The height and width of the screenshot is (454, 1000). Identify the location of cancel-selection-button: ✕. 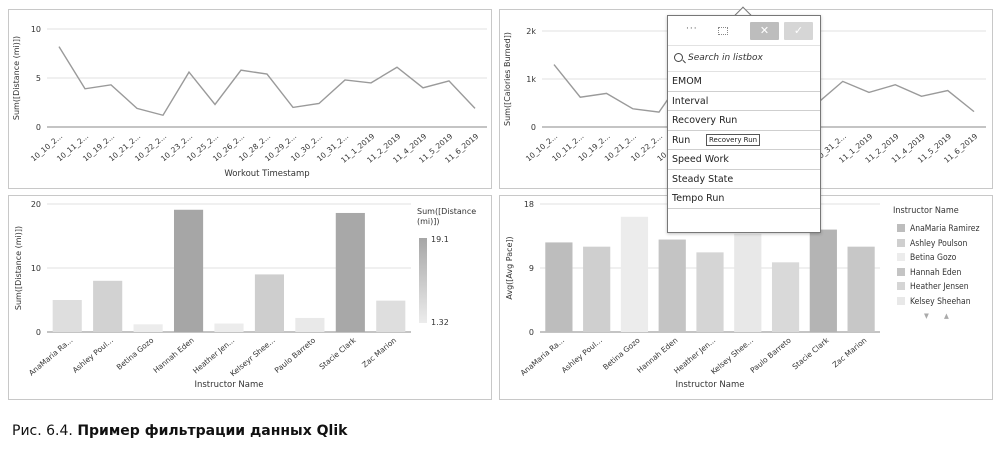
(764, 31).